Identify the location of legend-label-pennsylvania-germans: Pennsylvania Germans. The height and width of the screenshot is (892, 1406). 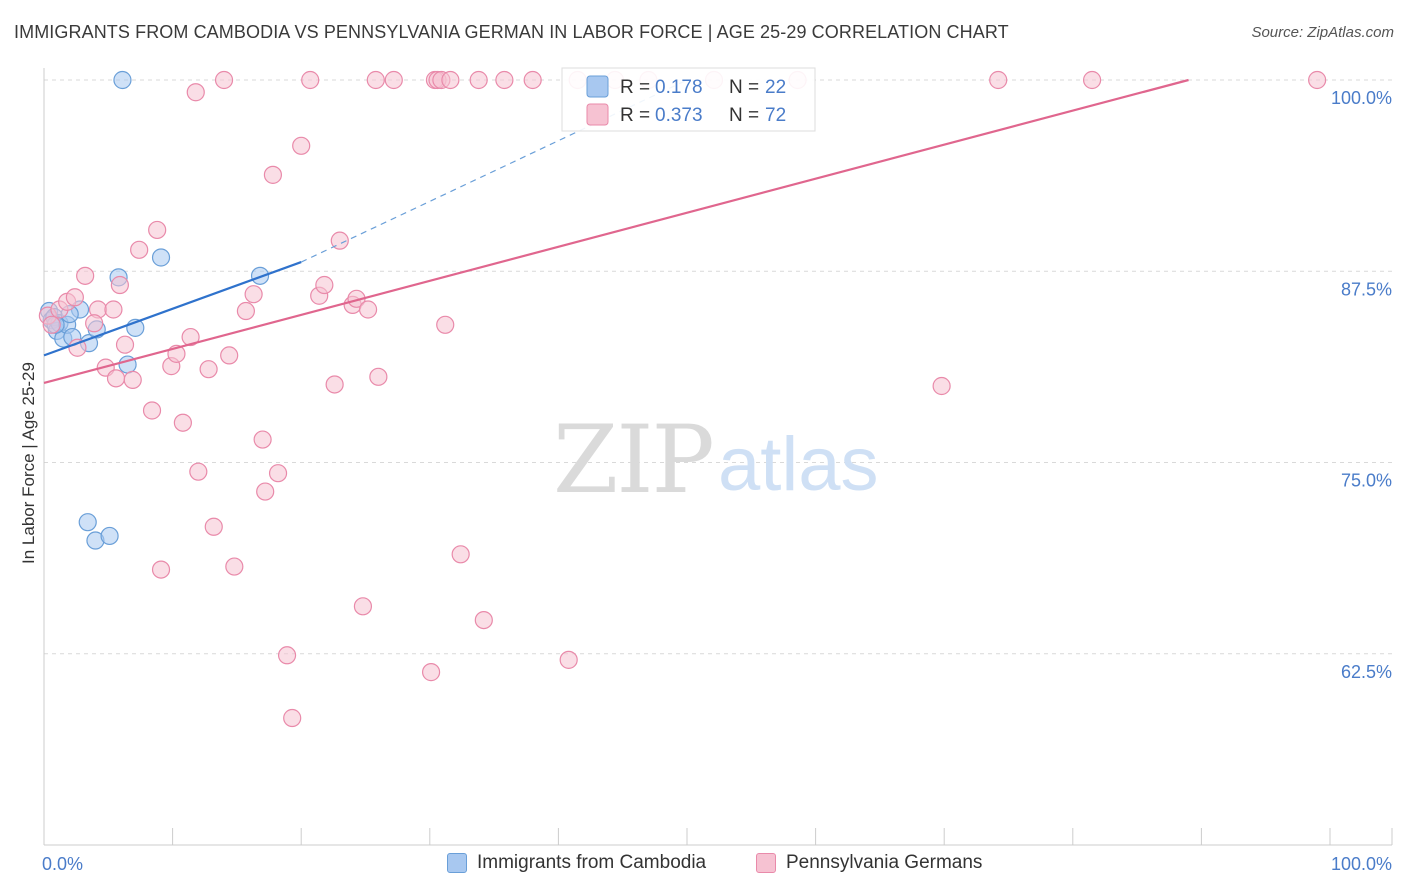
(884, 862).